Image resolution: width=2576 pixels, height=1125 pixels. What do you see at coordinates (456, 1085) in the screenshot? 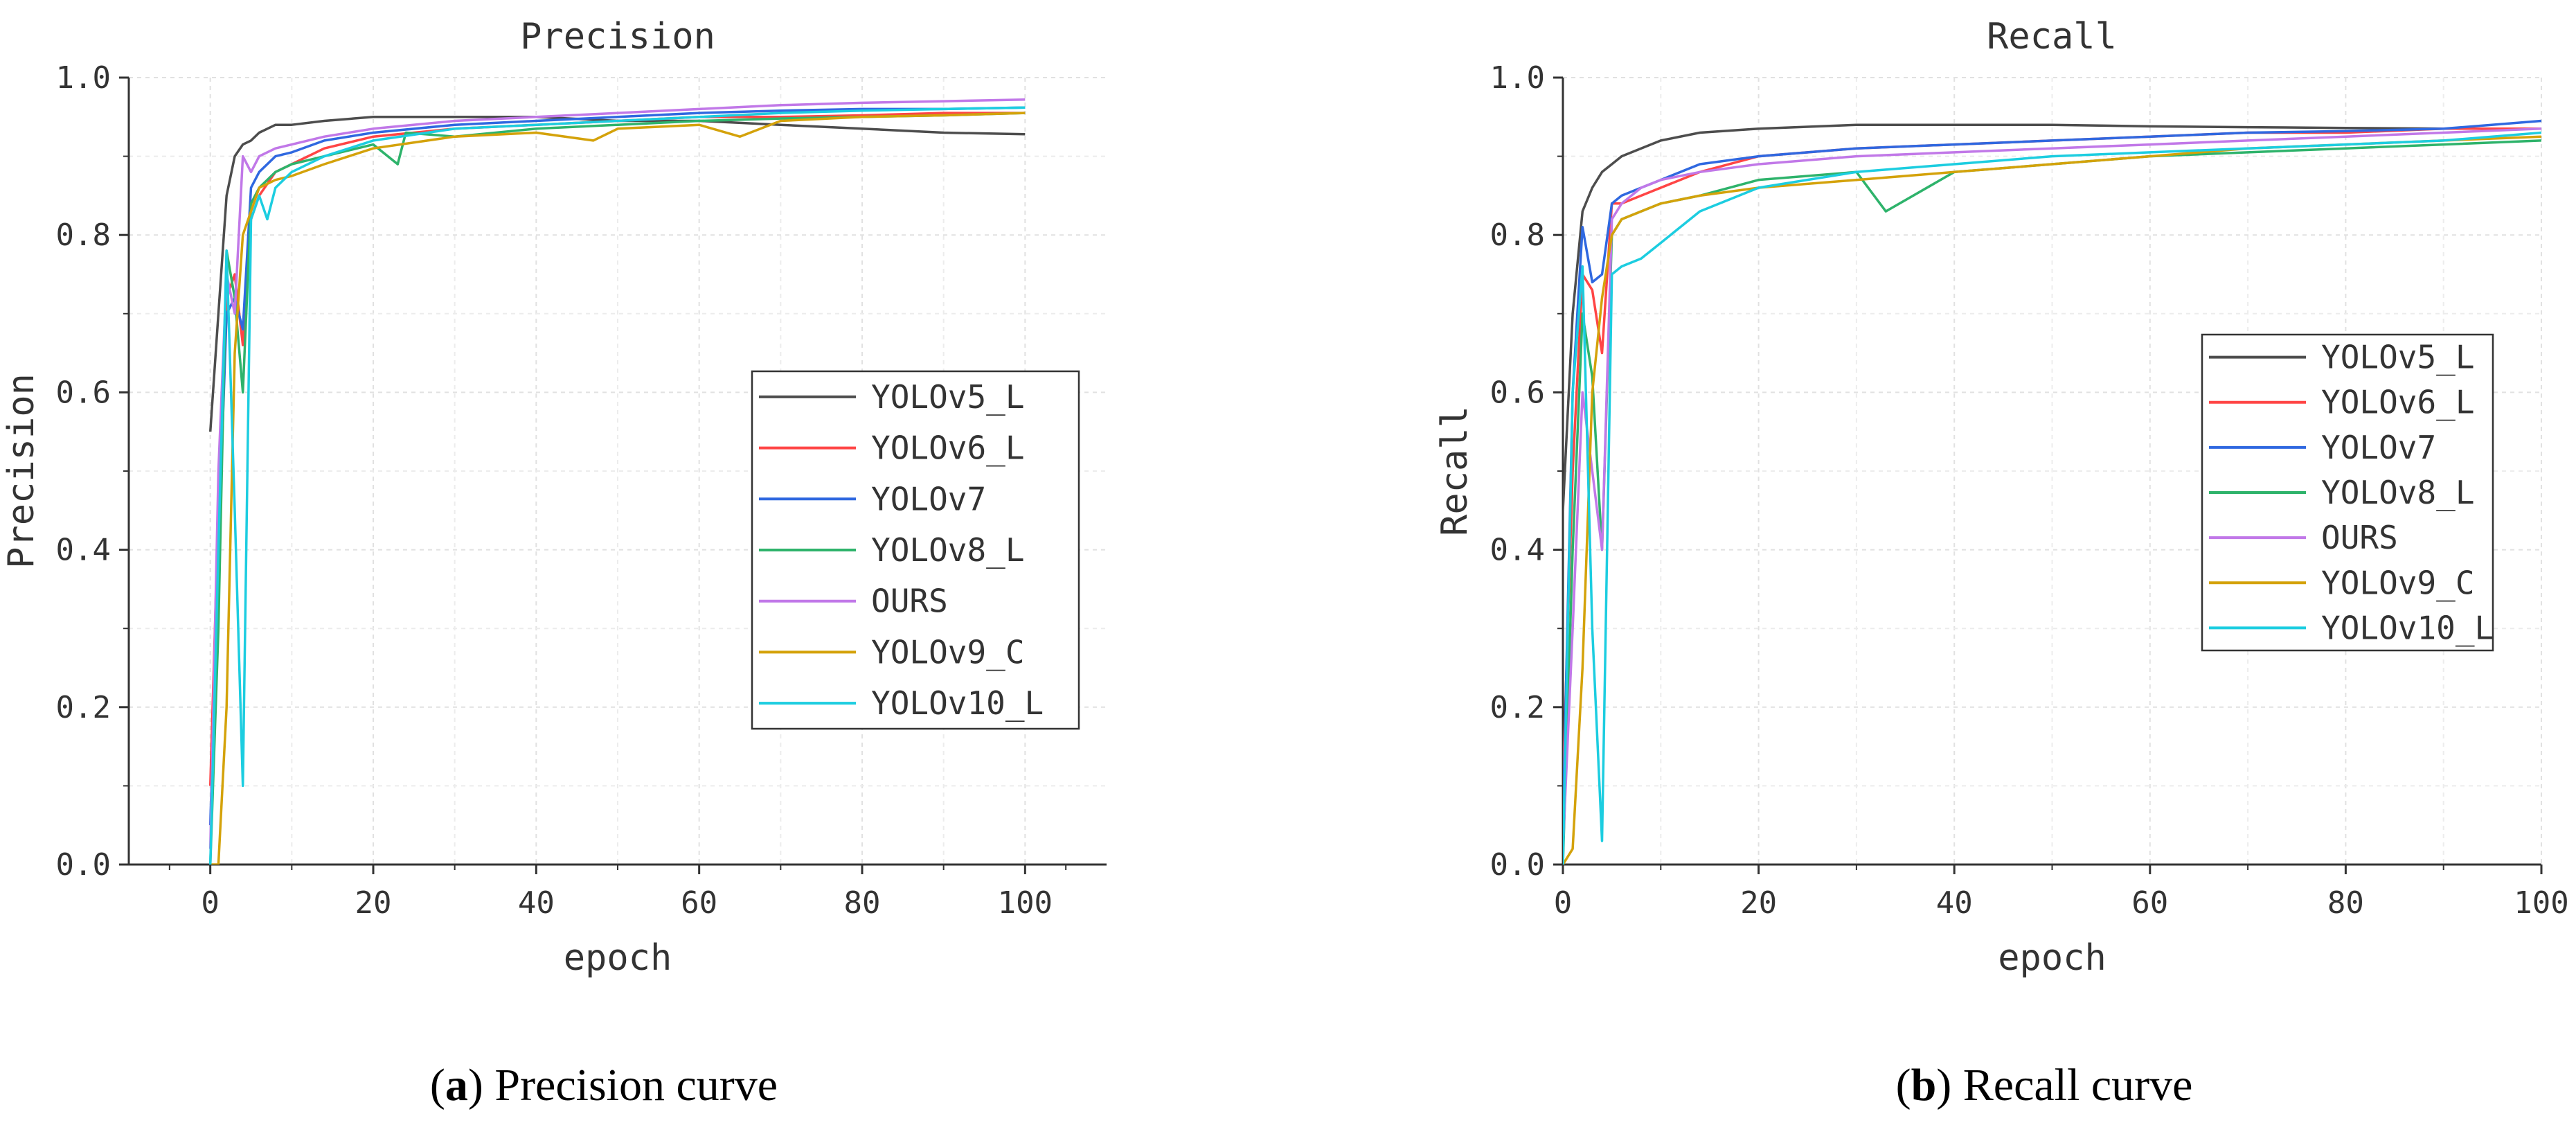
I see `caption-a-letter: a` at bounding box center [456, 1085].